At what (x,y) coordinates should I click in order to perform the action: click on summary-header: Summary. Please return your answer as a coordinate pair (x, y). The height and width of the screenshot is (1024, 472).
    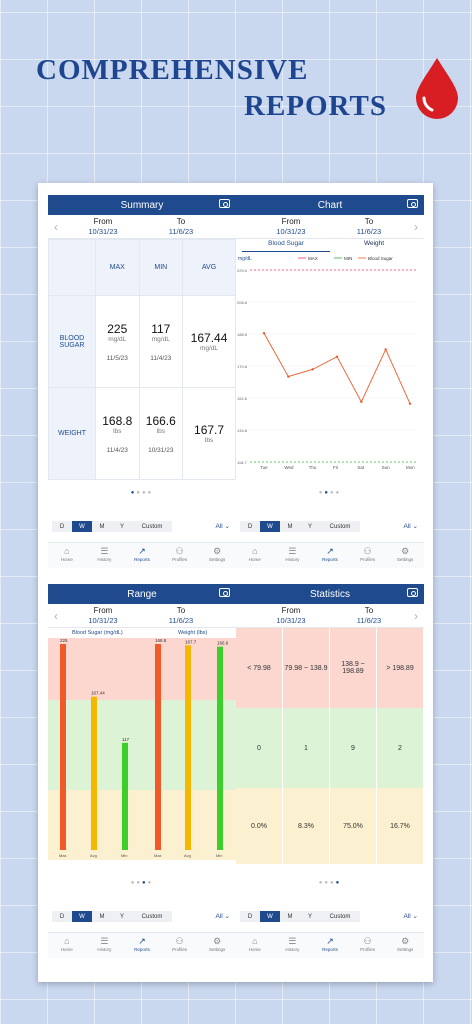
    Looking at the image, I should click on (142, 205).